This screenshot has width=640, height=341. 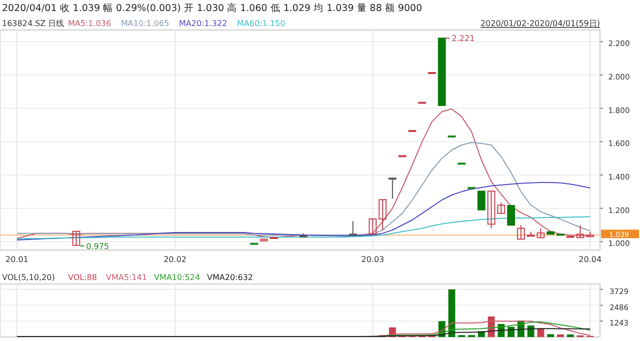 What do you see at coordinates (82, 277) in the screenshot?
I see `text: VOL:88` at bounding box center [82, 277].